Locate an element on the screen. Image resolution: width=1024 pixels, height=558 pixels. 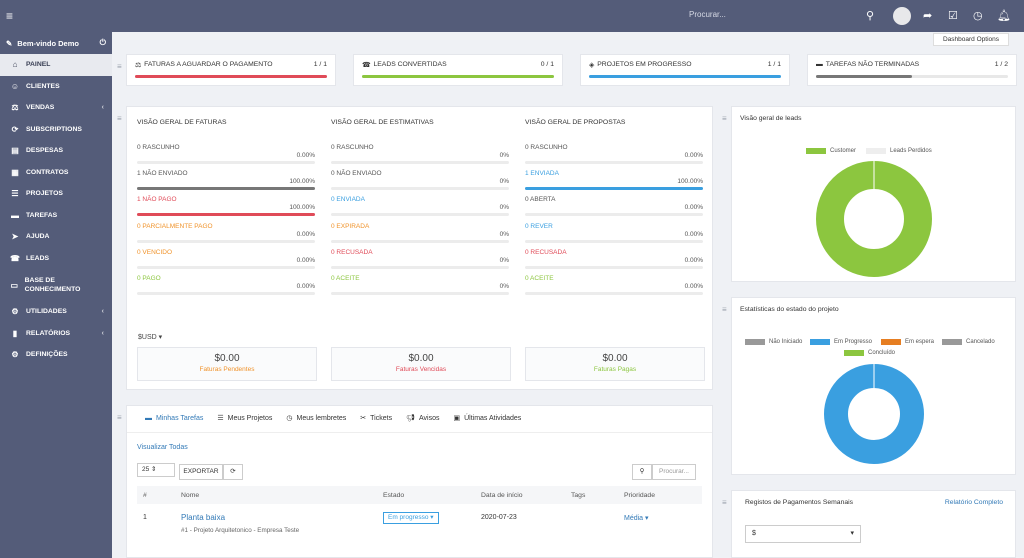
sidebar-item-leads: ☎ Leads is located at coordinates (56, 259).